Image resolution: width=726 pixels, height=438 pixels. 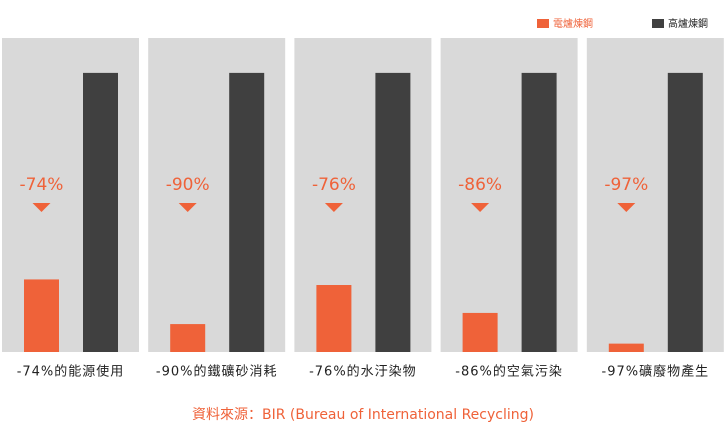 I want to click on legend-label: 高爐煉鋼, so click(x=688, y=23).